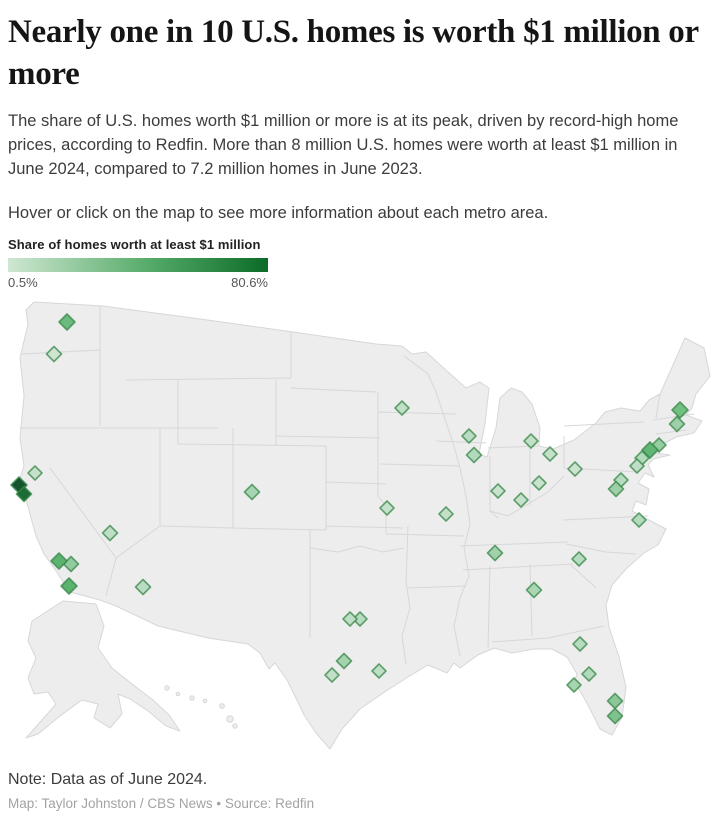 The image size is (720, 820). Describe the element at coordinates (249, 282) in the screenshot. I see `legend-max-label: 80.6%` at that location.